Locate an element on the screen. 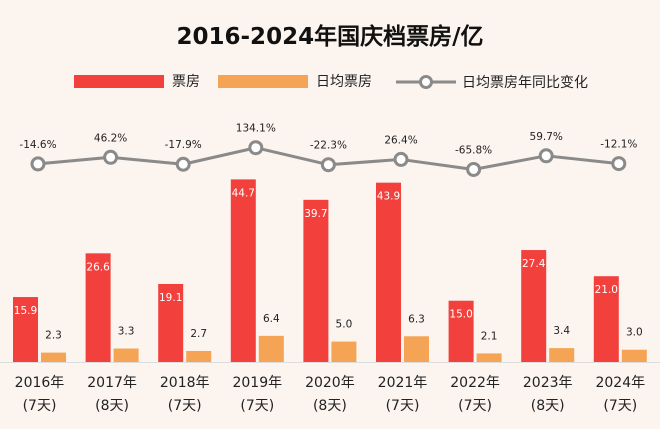  x-tick-label: 2020年 is located at coordinates (330, 383).